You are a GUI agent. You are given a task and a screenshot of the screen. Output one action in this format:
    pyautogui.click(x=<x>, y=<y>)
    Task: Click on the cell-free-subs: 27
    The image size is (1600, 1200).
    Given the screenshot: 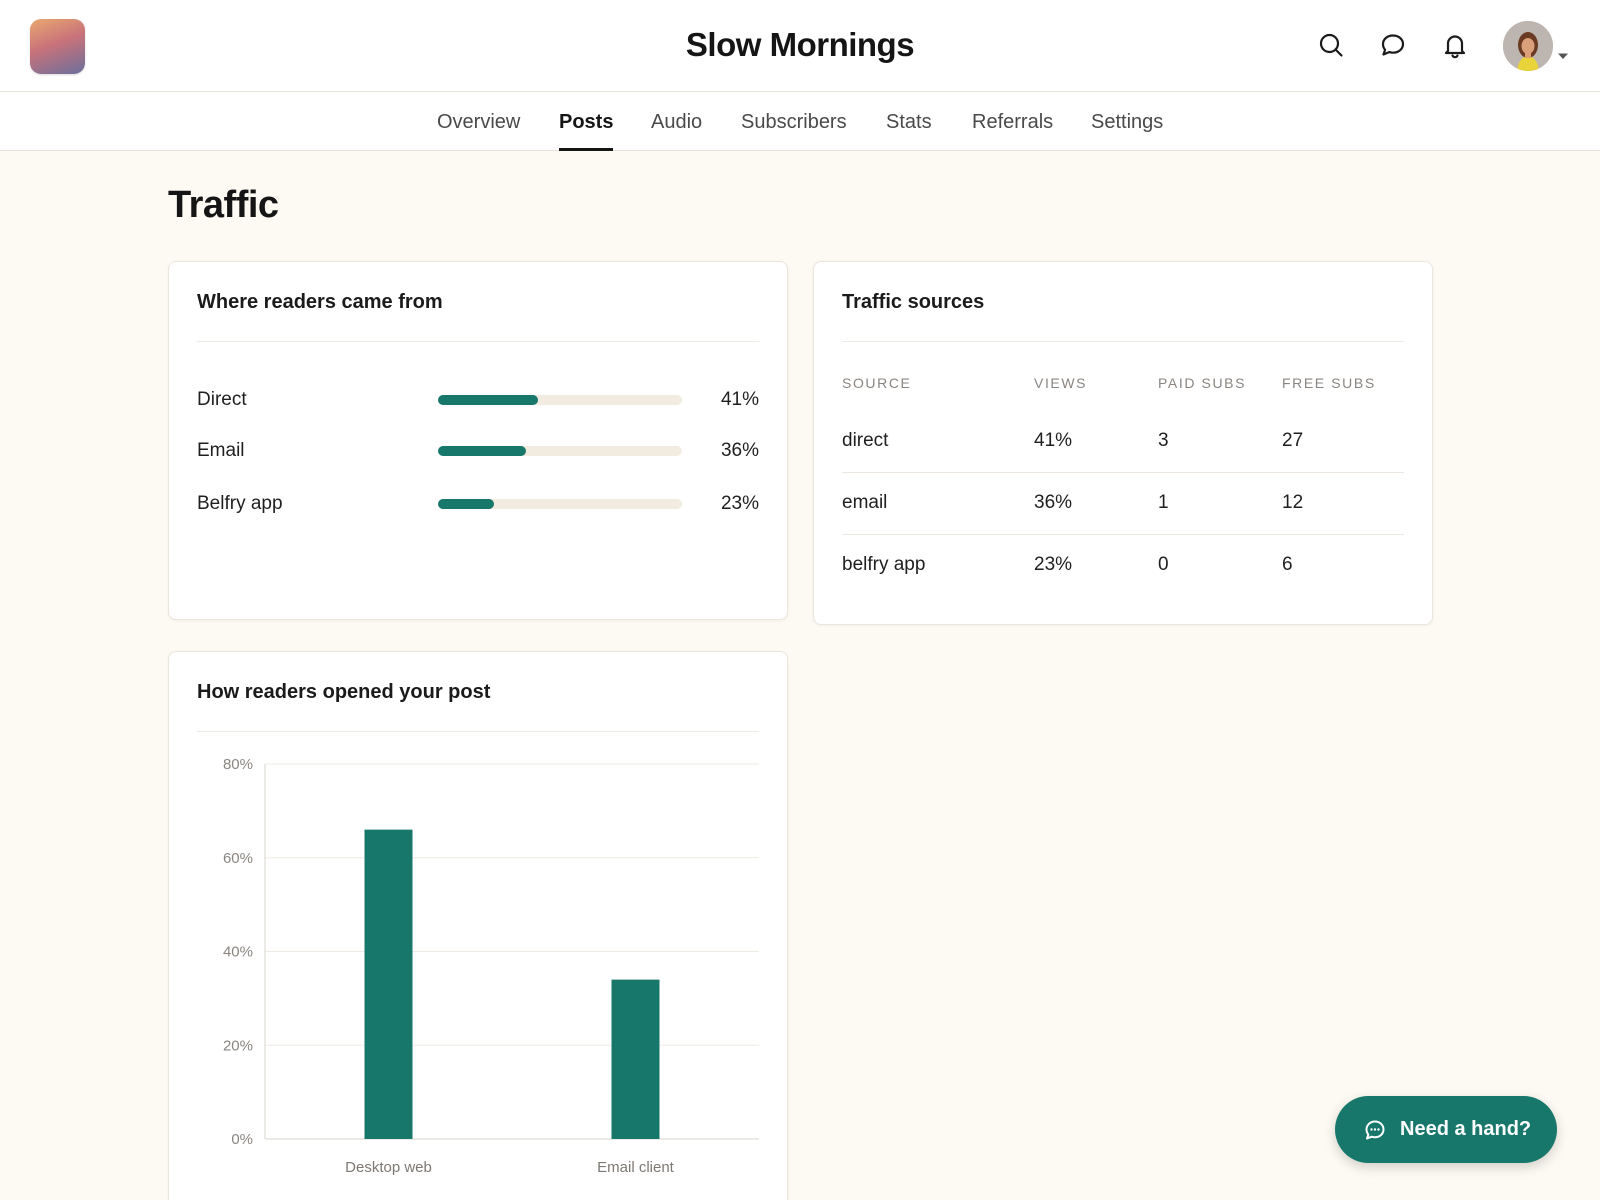 What is the action you would take?
    pyautogui.click(x=1293, y=440)
    